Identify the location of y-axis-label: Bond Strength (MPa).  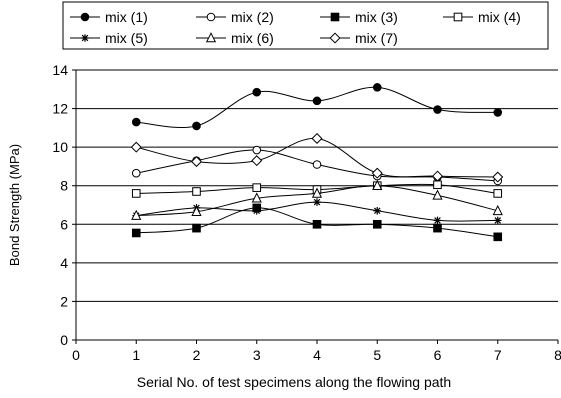
(14, 205).